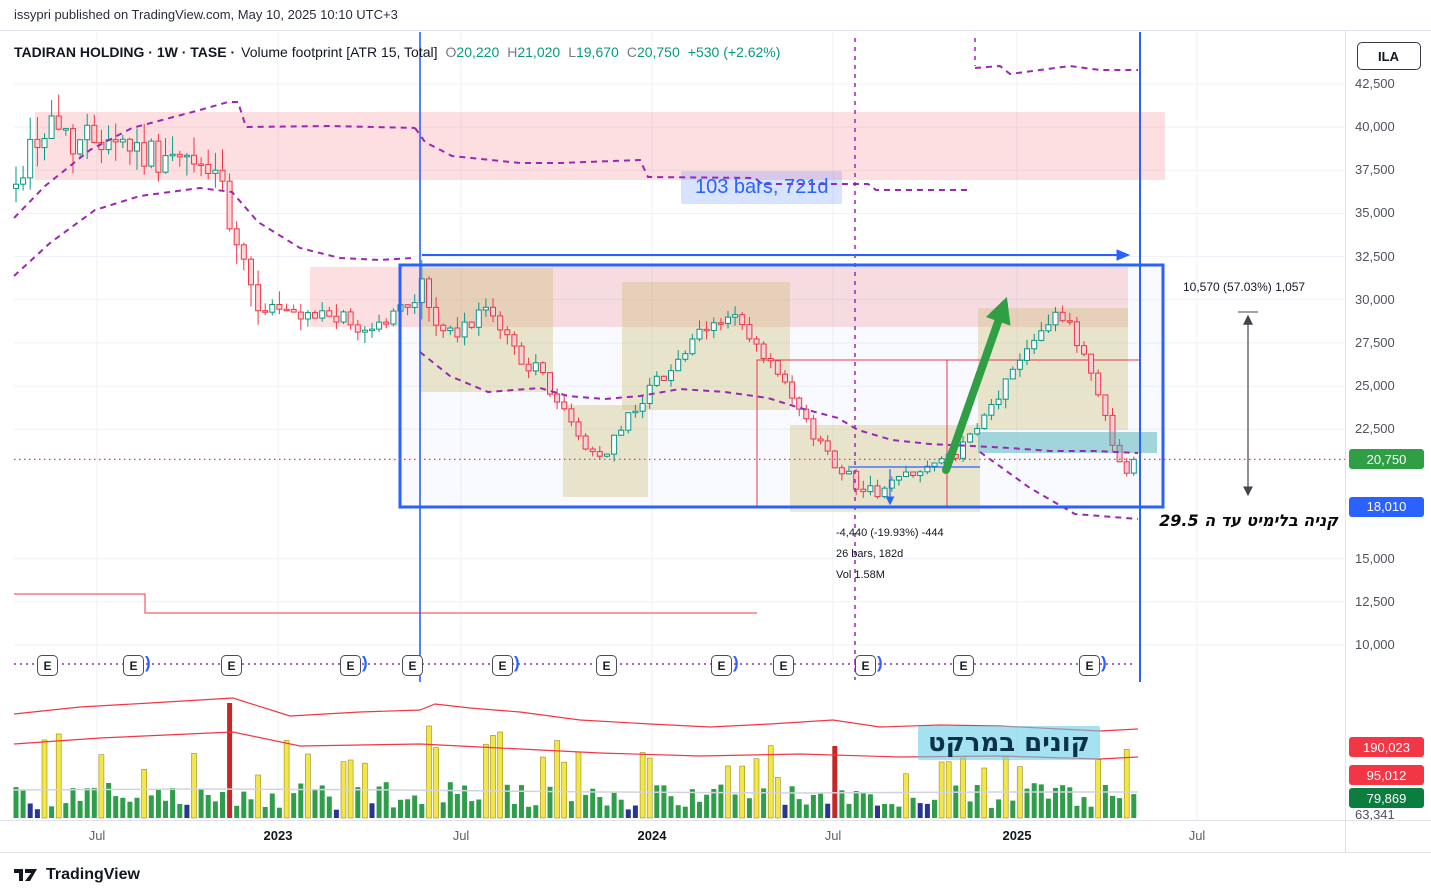 The height and width of the screenshot is (896, 1431). I want to click on market-buy-note: קונים במרקט, so click(1009, 743).